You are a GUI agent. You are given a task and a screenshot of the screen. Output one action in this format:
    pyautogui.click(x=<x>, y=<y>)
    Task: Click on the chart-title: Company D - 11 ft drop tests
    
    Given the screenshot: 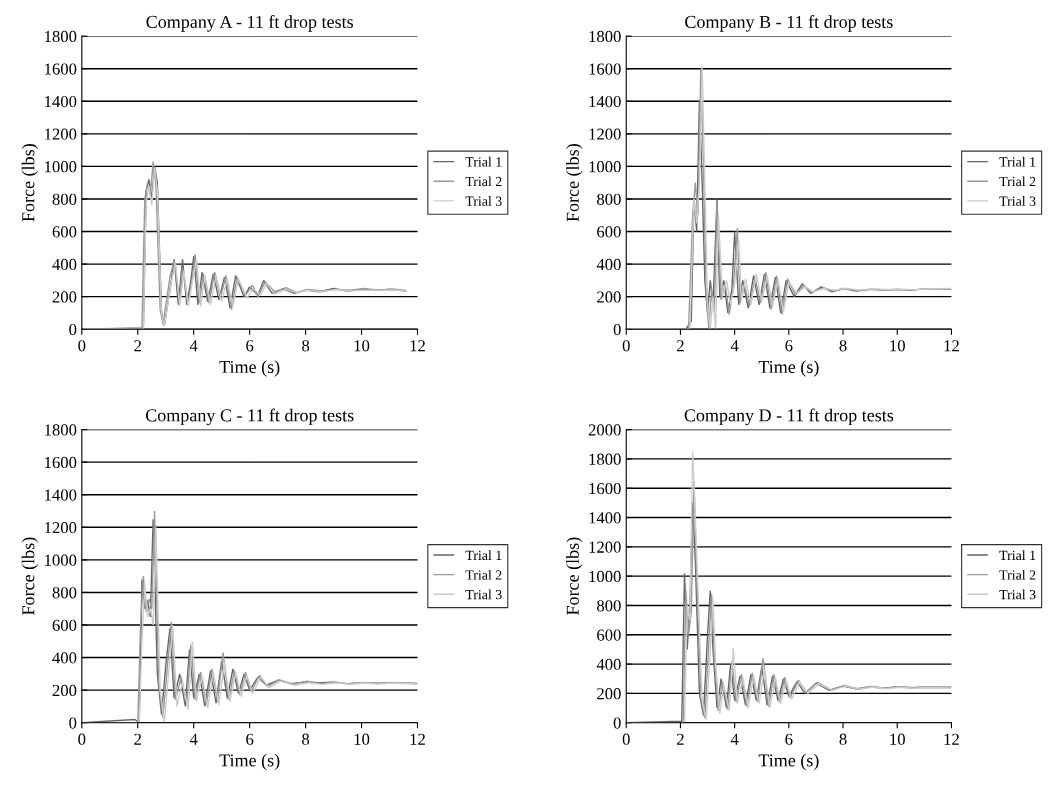 What is the action you would take?
    pyautogui.click(x=789, y=417)
    